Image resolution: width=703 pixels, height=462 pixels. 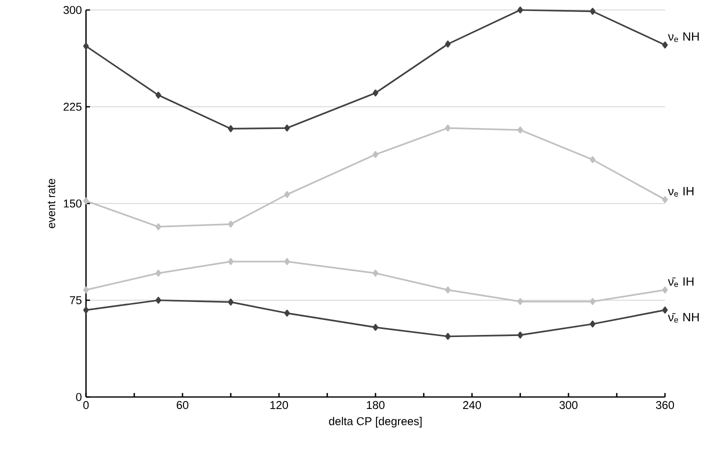 What do you see at coordinates (375, 422) in the screenshot?
I see `x-axis-title: delta CP [degrees]` at bounding box center [375, 422].